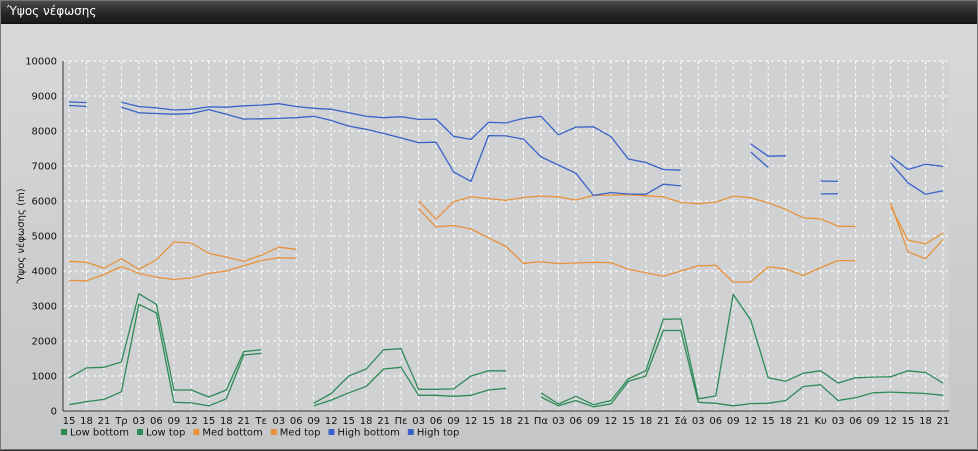 The height and width of the screenshot is (451, 978). Describe the element at coordinates (44, 97) in the screenshot. I see `y-tick-label: 9000` at that location.